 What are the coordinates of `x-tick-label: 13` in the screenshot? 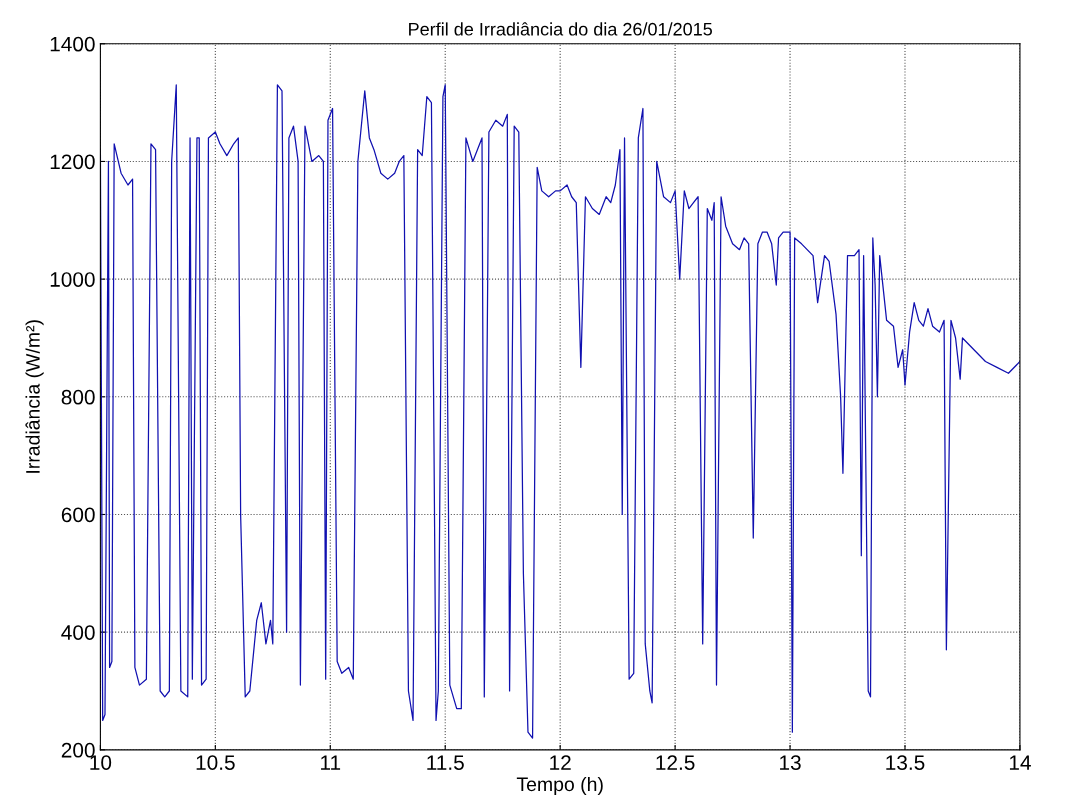 It's located at (790, 762).